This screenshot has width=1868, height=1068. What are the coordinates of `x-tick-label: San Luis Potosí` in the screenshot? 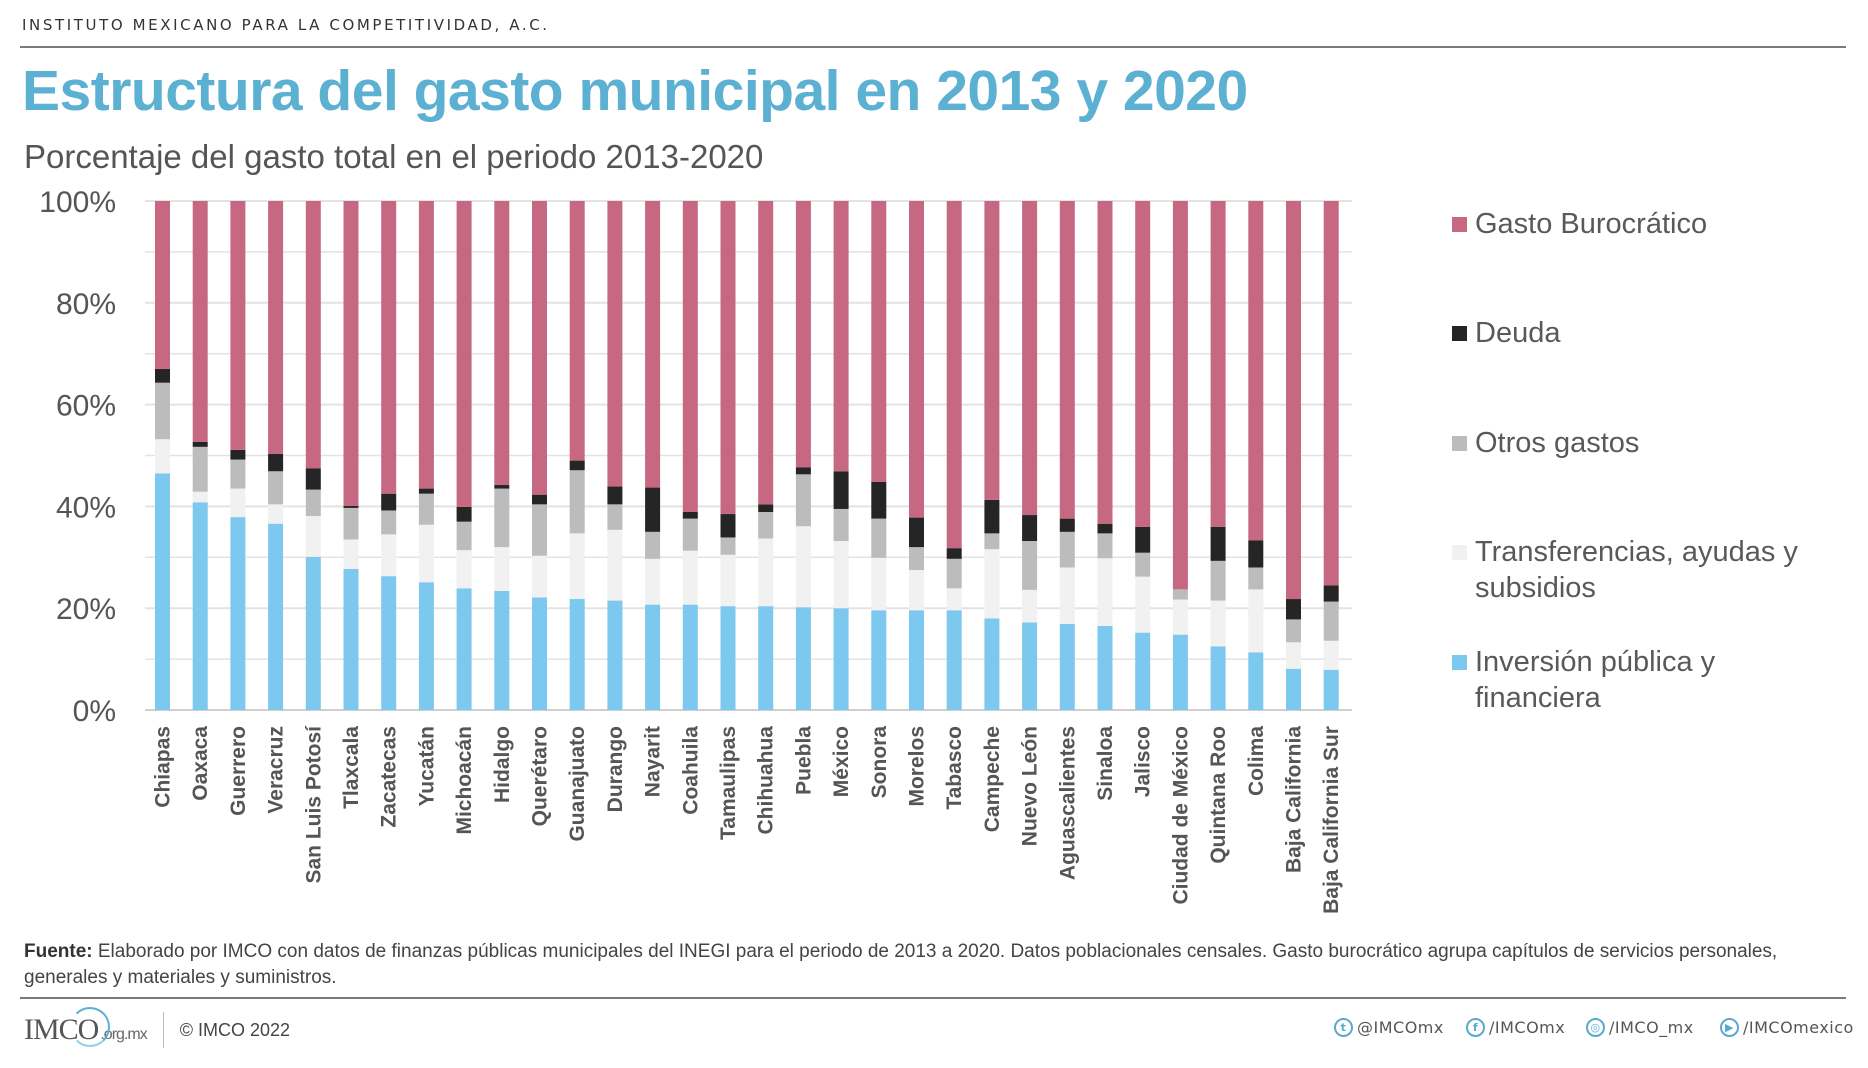 It's located at (313, 804).